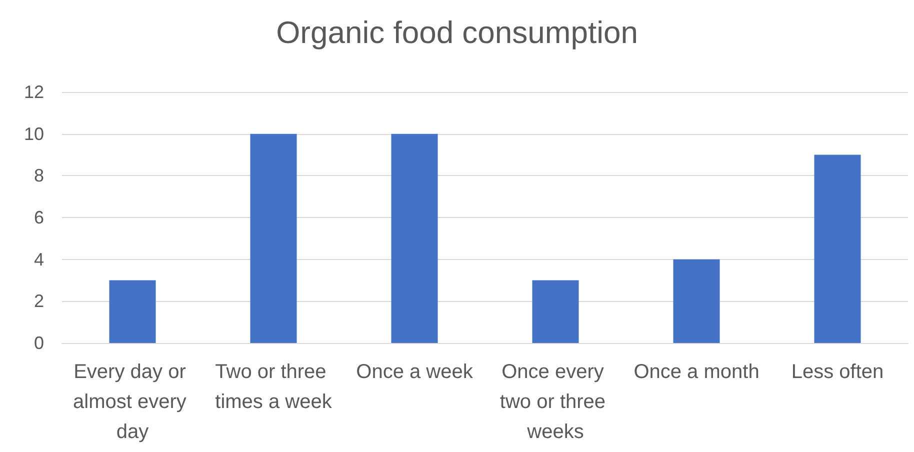  I want to click on x-tick-label: Once a week, so click(415, 372).